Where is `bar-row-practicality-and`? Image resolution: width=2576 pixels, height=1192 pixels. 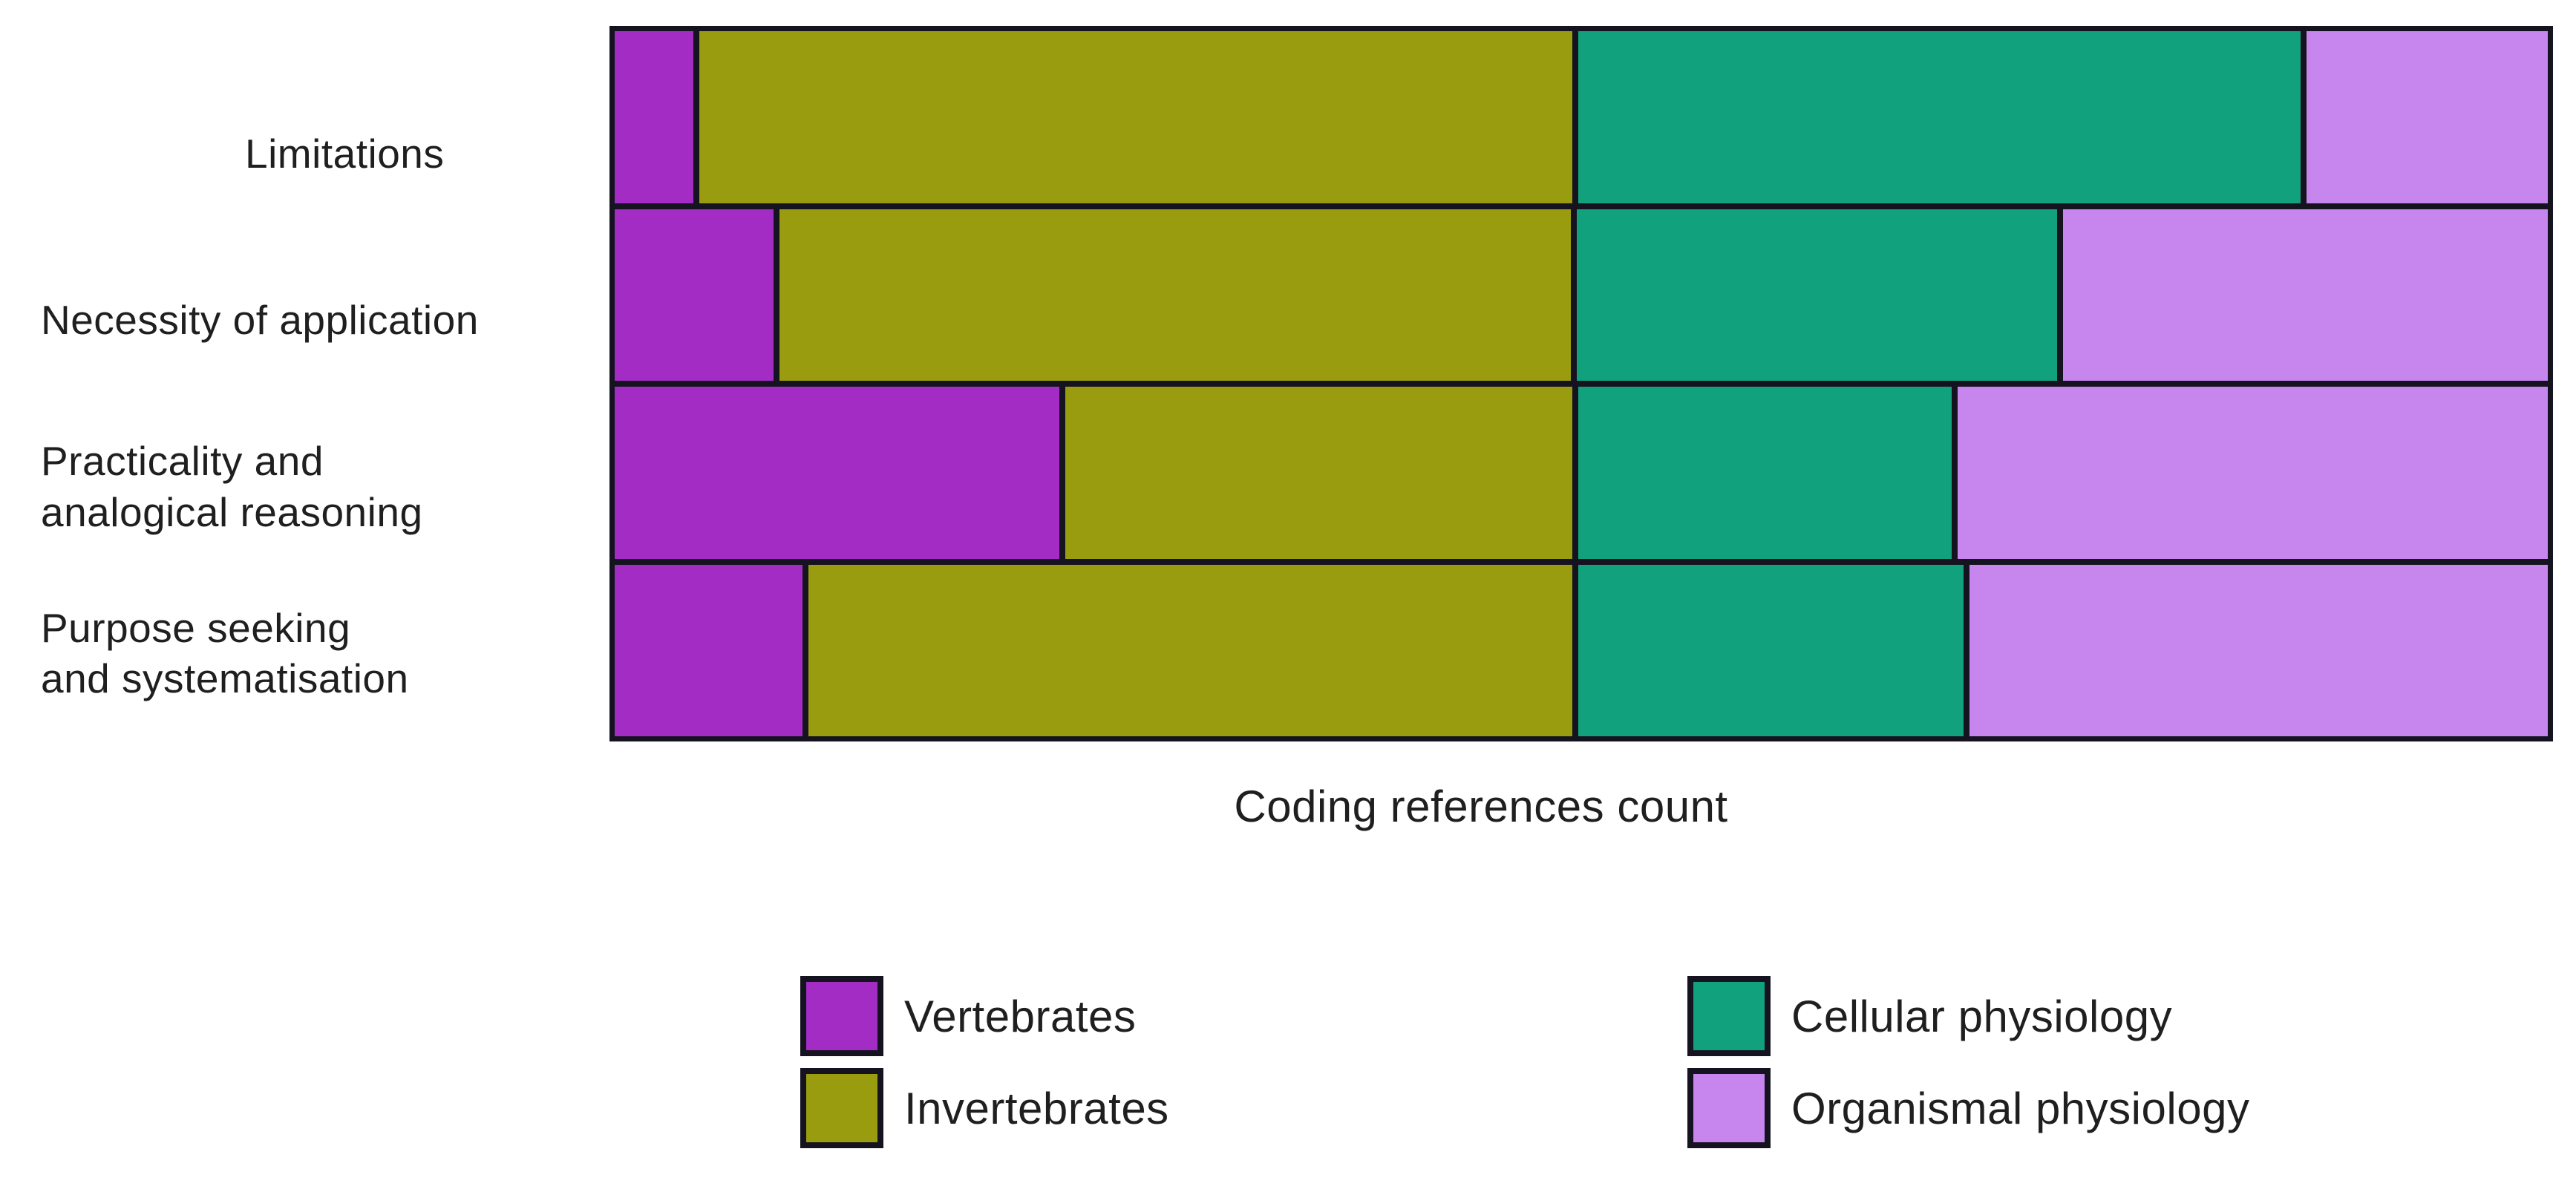
bar-row-practicality-and is located at coordinates (1581, 473).